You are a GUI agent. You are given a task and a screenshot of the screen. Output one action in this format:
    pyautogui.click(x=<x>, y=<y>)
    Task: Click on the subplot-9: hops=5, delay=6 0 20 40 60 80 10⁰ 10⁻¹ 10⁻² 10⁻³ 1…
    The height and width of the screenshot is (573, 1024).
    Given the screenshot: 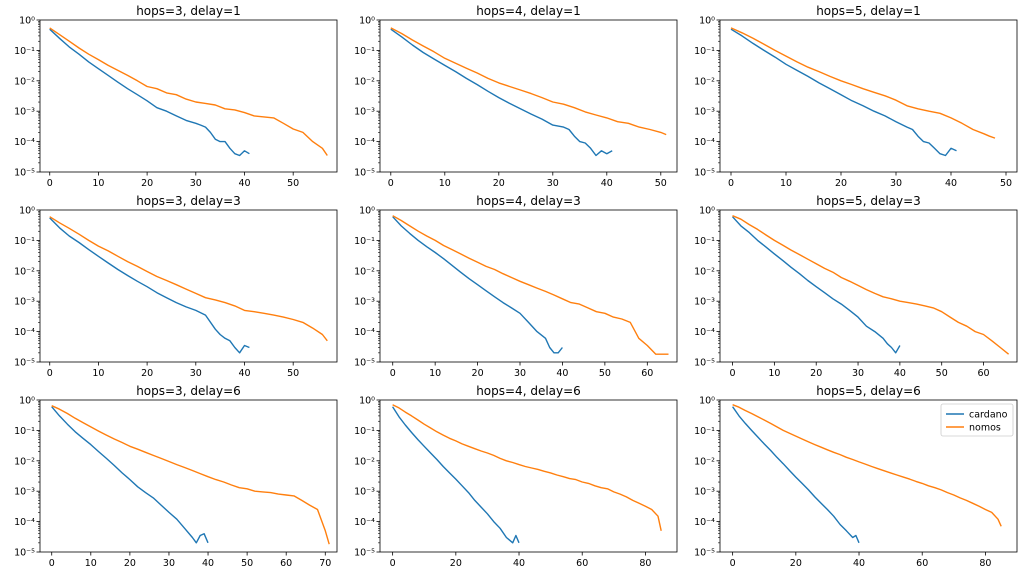 What is the action you would take?
    pyautogui.click(x=856, y=476)
    